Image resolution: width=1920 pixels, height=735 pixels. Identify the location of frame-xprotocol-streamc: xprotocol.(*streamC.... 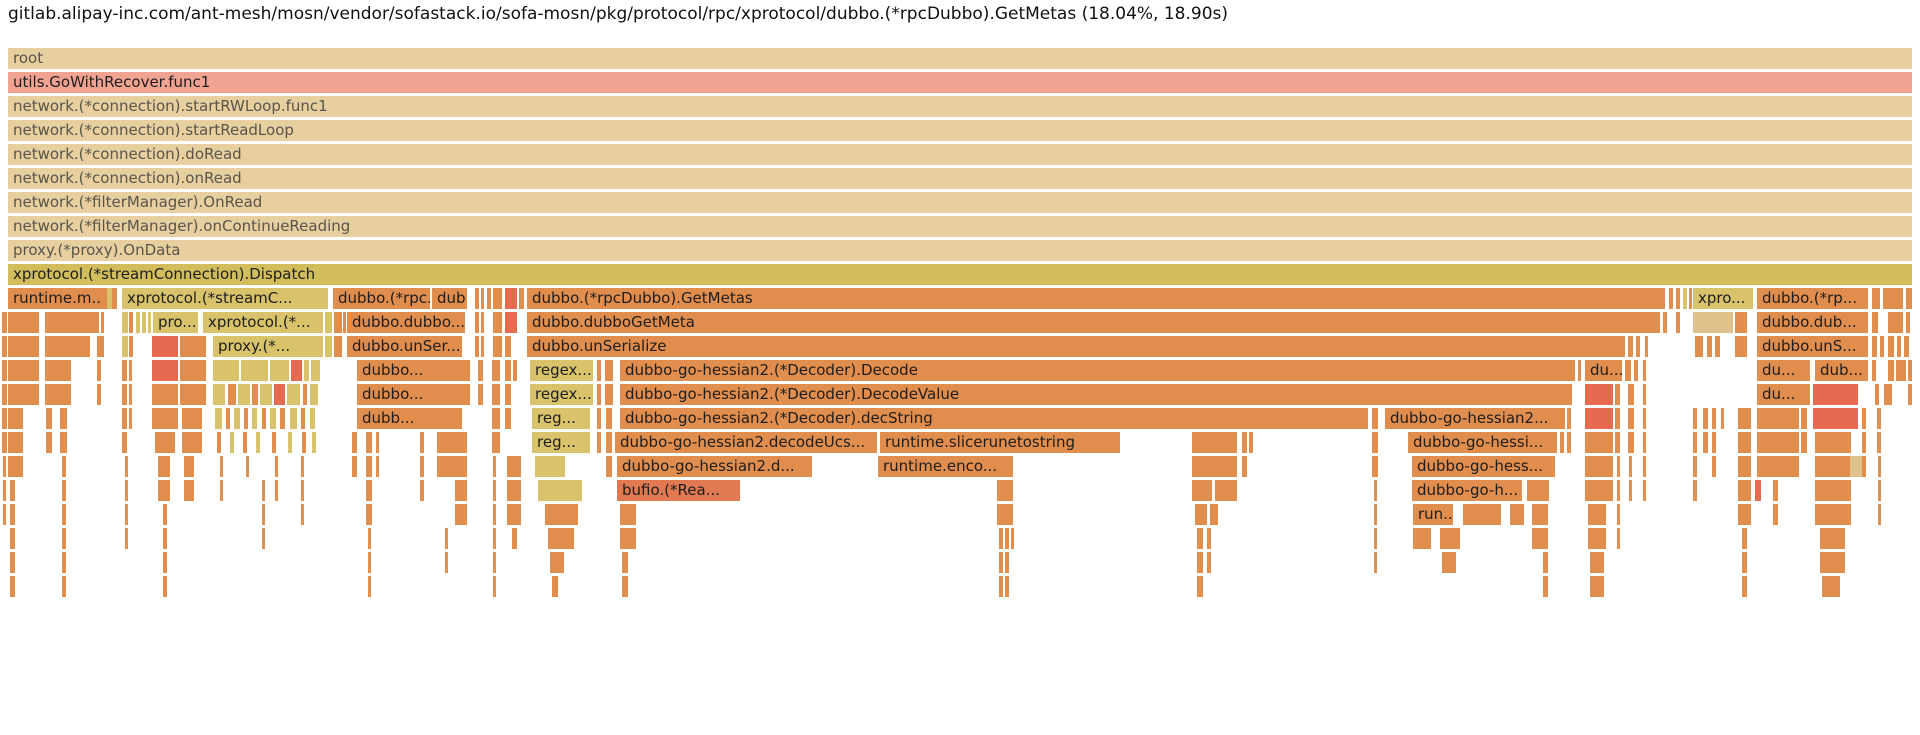
(225, 298).